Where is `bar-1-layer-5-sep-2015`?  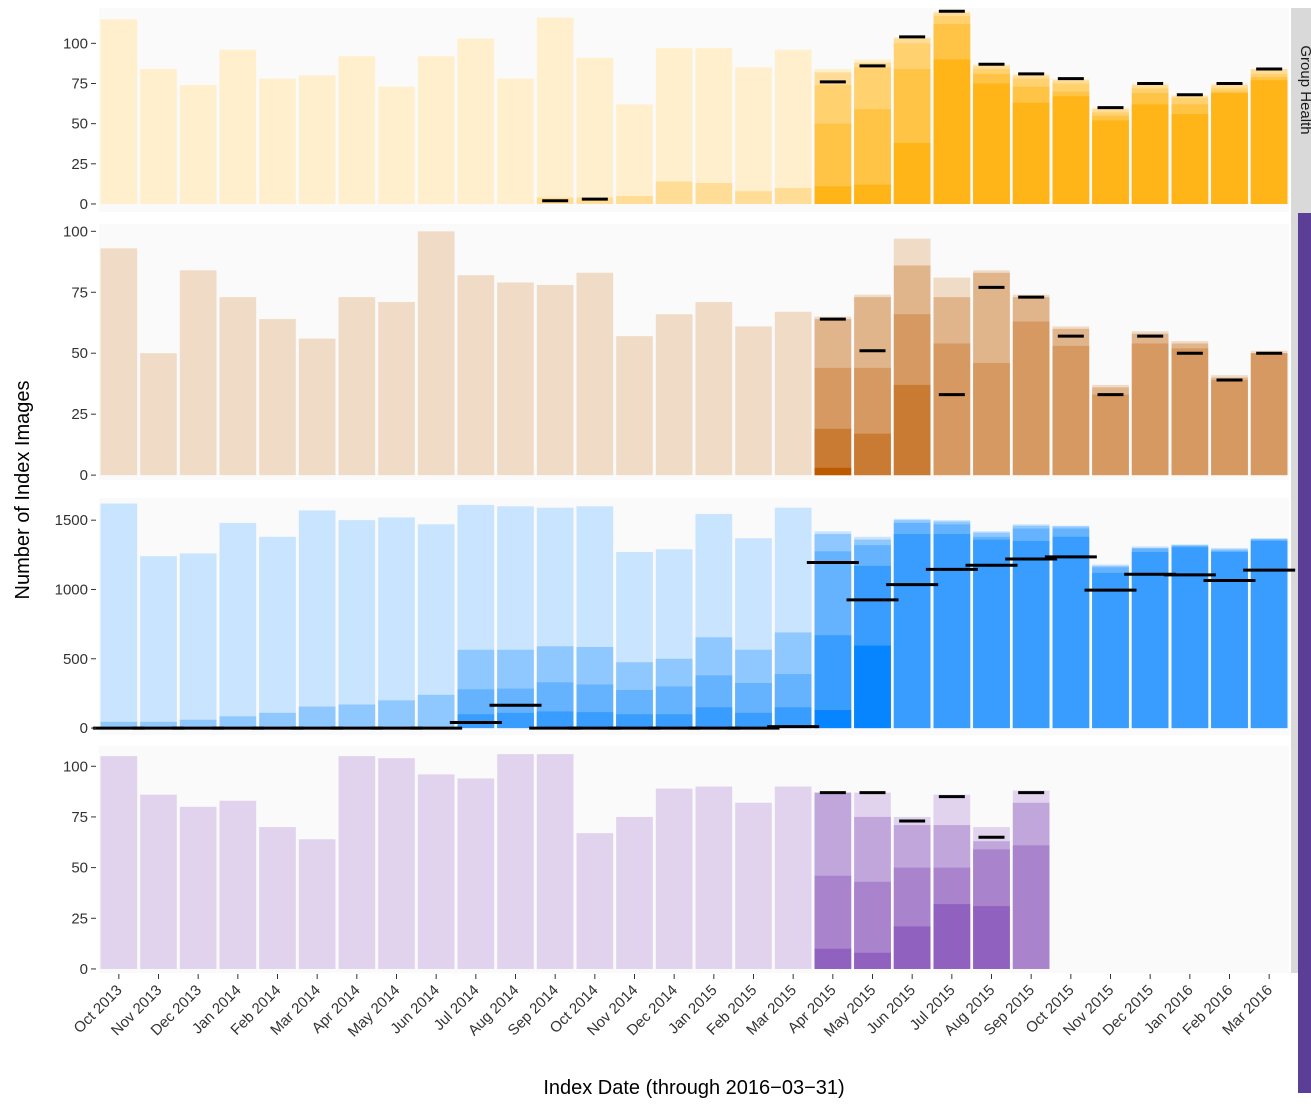 bar-1-layer-5-sep-2015 is located at coordinates (1031, 153).